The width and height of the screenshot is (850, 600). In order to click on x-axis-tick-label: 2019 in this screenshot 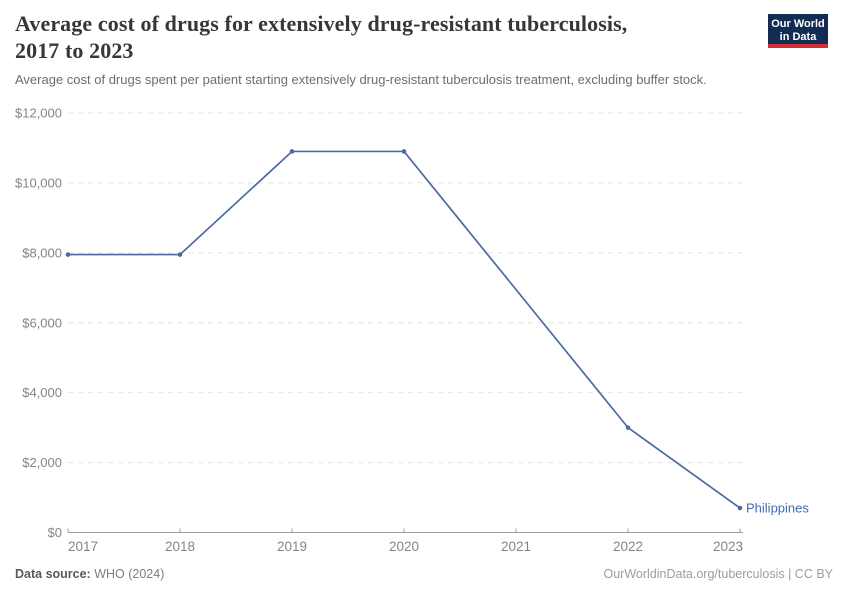, I will do `click(292, 546)`.